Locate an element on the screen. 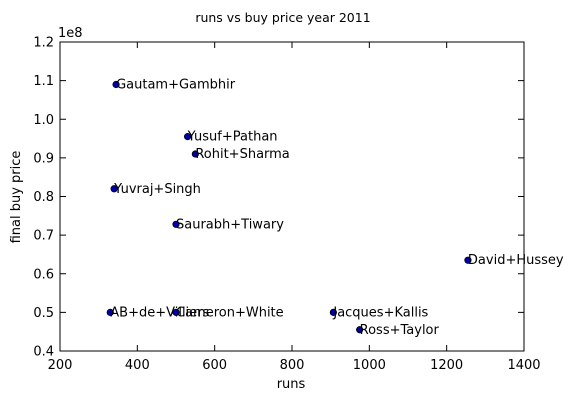 The width and height of the screenshot is (580, 402). point-label: Cameron+White is located at coordinates (230, 312).